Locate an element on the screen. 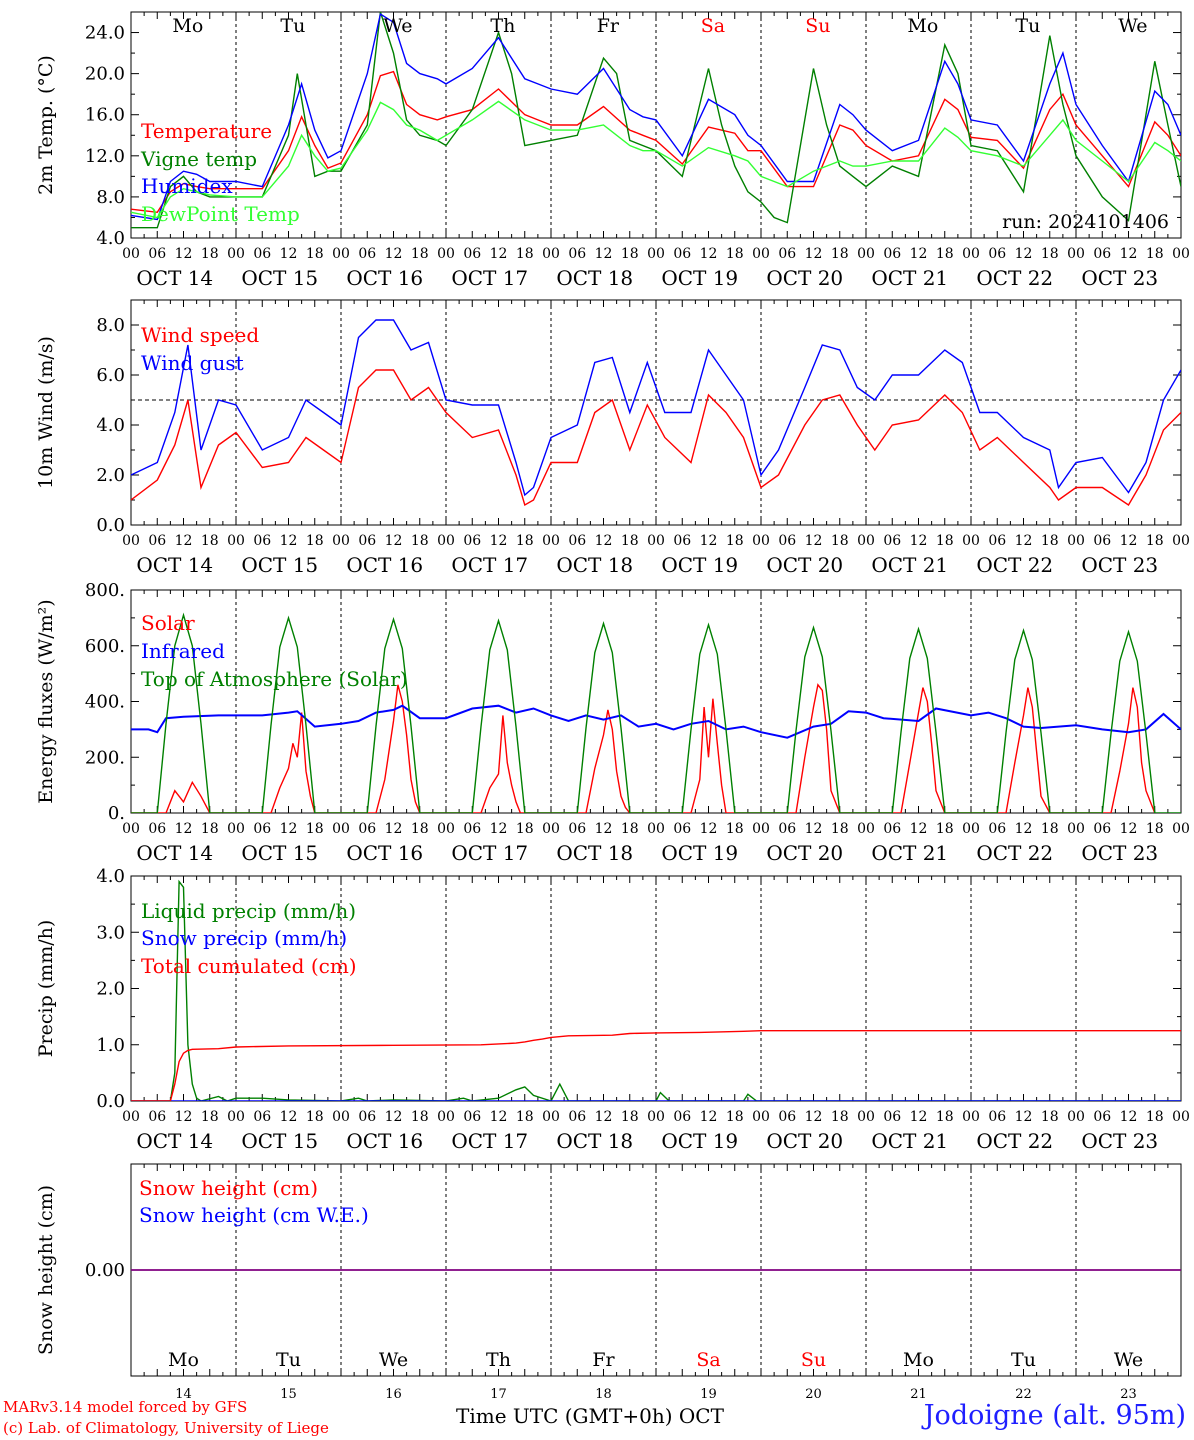 The width and height of the screenshot is (1194, 1440). date-label: OCT 23 is located at coordinates (1119, 1141).